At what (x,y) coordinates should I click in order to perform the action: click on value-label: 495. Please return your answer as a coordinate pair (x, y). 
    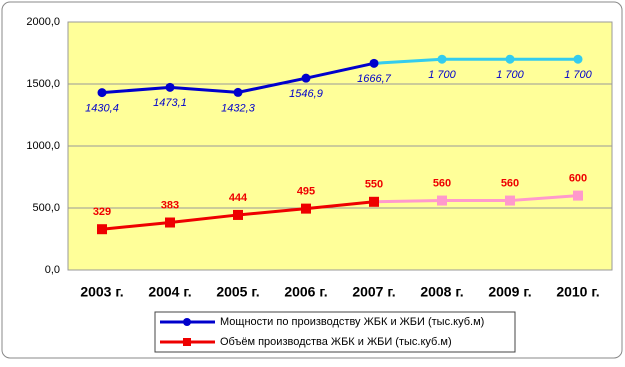
    Looking at the image, I should click on (306, 192).